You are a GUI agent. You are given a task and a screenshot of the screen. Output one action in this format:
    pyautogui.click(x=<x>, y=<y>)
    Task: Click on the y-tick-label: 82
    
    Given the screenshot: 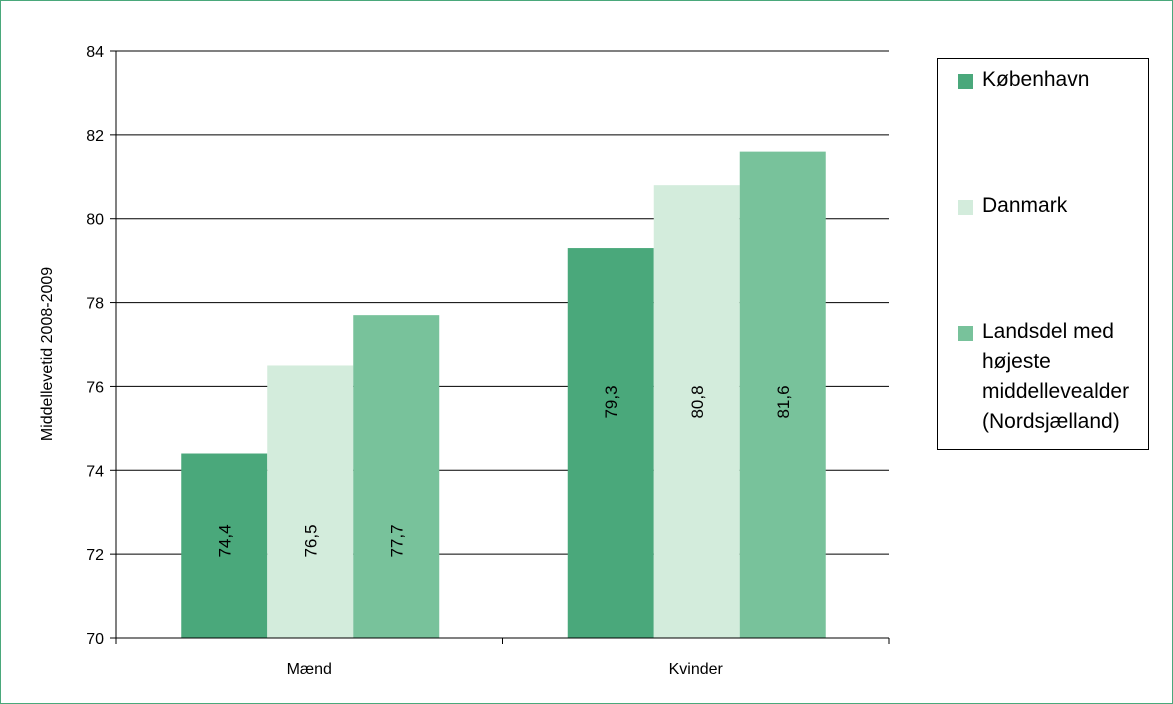 What is the action you would take?
    pyautogui.click(x=95, y=136)
    